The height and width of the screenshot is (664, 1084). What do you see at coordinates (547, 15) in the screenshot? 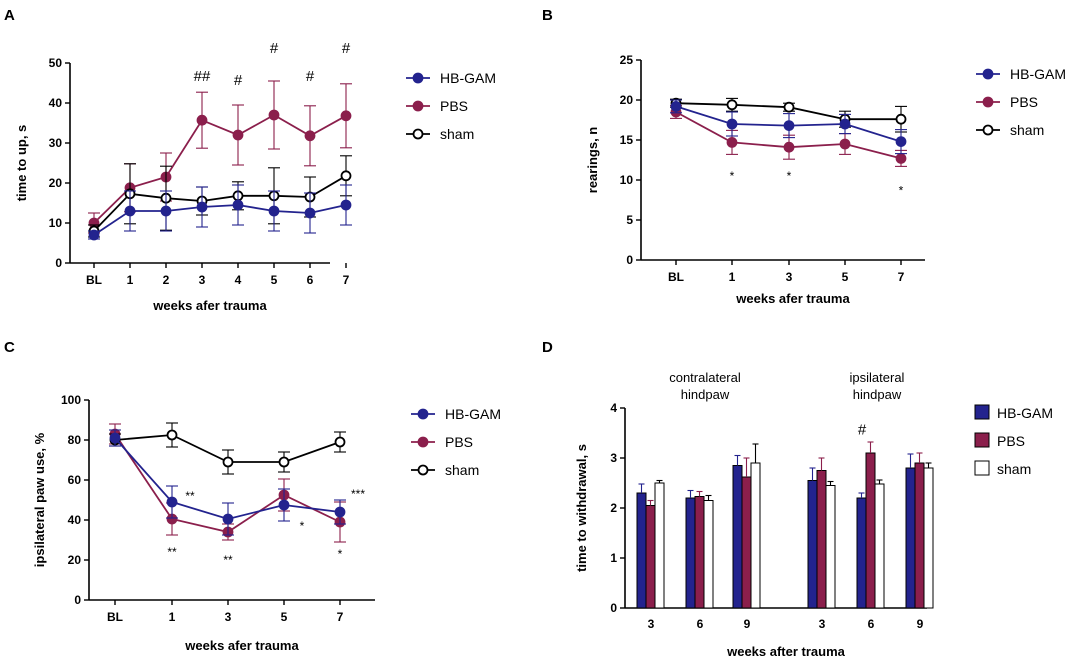
I see `panel-letter: B` at bounding box center [547, 15].